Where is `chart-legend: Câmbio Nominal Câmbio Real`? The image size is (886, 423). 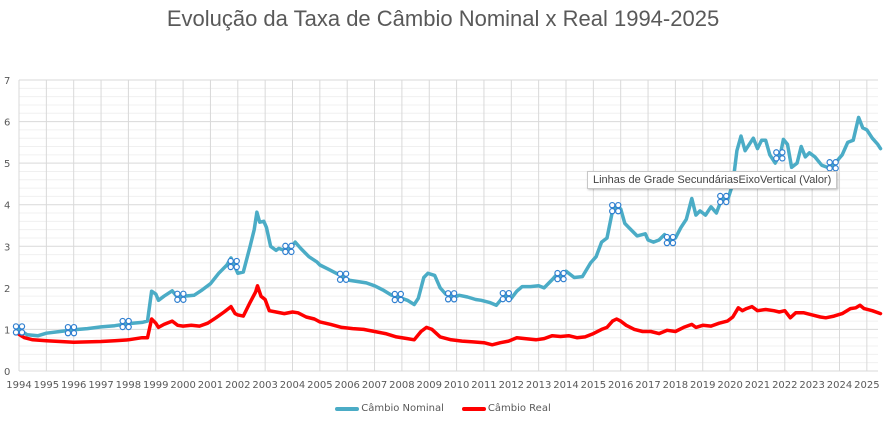 chart-legend: Câmbio Nominal Câmbio Real is located at coordinates (443, 408).